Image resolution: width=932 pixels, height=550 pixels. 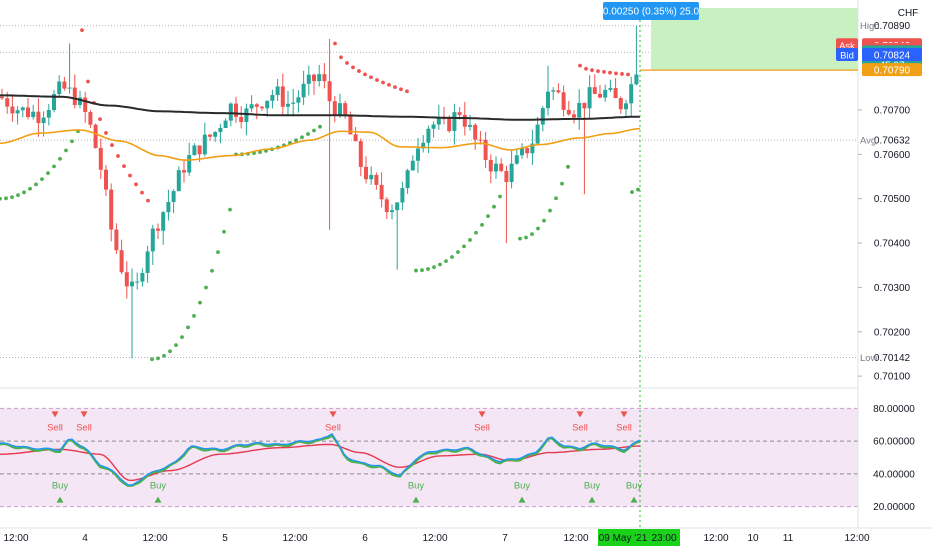 What do you see at coordinates (651, 12) in the screenshot?
I see `info-badge-text: 0.00250 (0.35%) 25.0` at bounding box center [651, 12].